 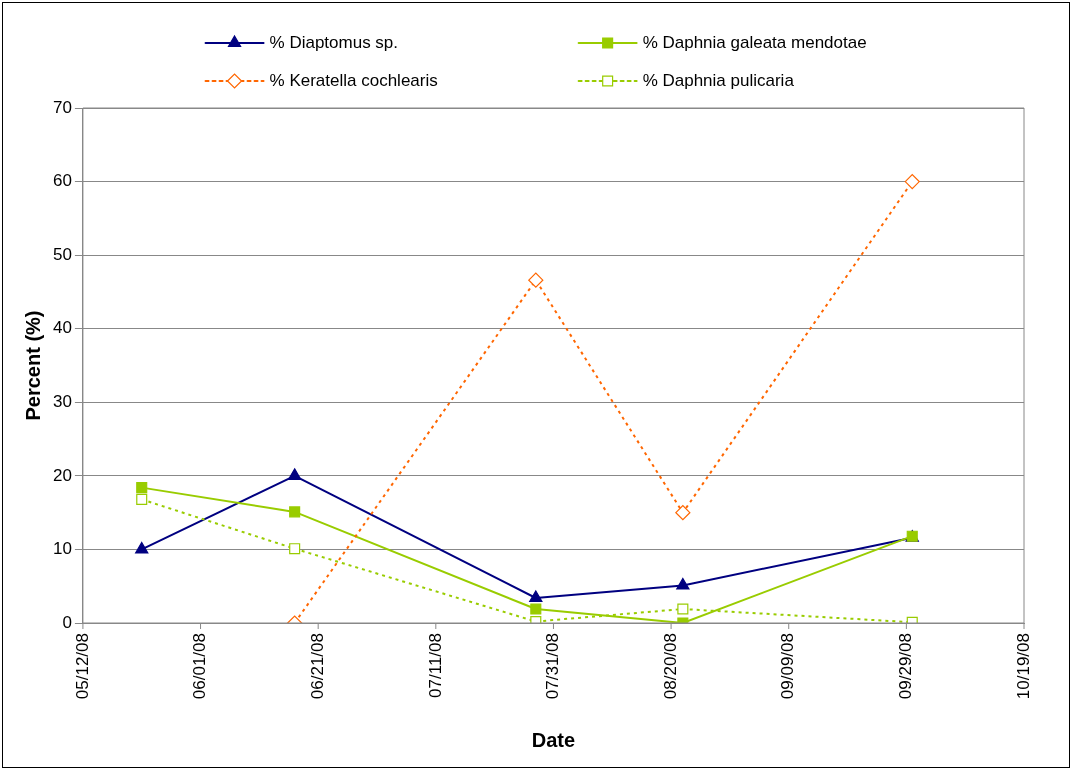 I want to click on x-tick-label: 05/12/08, so click(x=82, y=666).